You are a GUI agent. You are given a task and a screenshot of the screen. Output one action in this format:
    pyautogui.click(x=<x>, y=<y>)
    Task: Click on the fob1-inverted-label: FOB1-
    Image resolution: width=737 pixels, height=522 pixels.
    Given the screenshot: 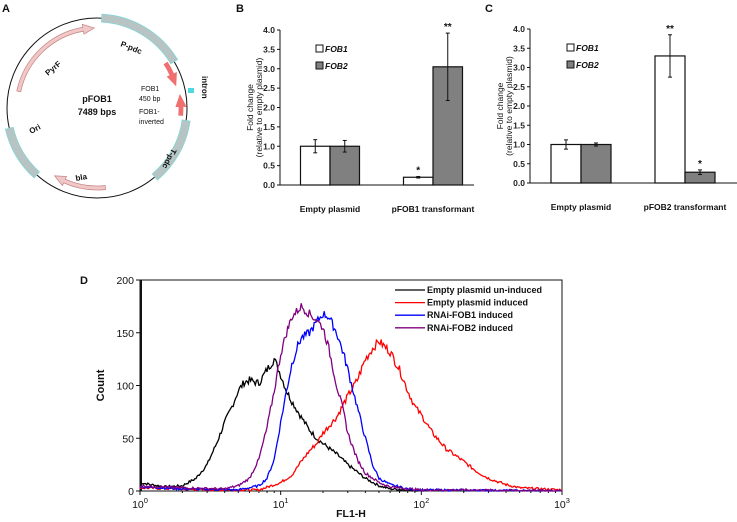 What is the action you would take?
    pyautogui.click(x=149, y=112)
    